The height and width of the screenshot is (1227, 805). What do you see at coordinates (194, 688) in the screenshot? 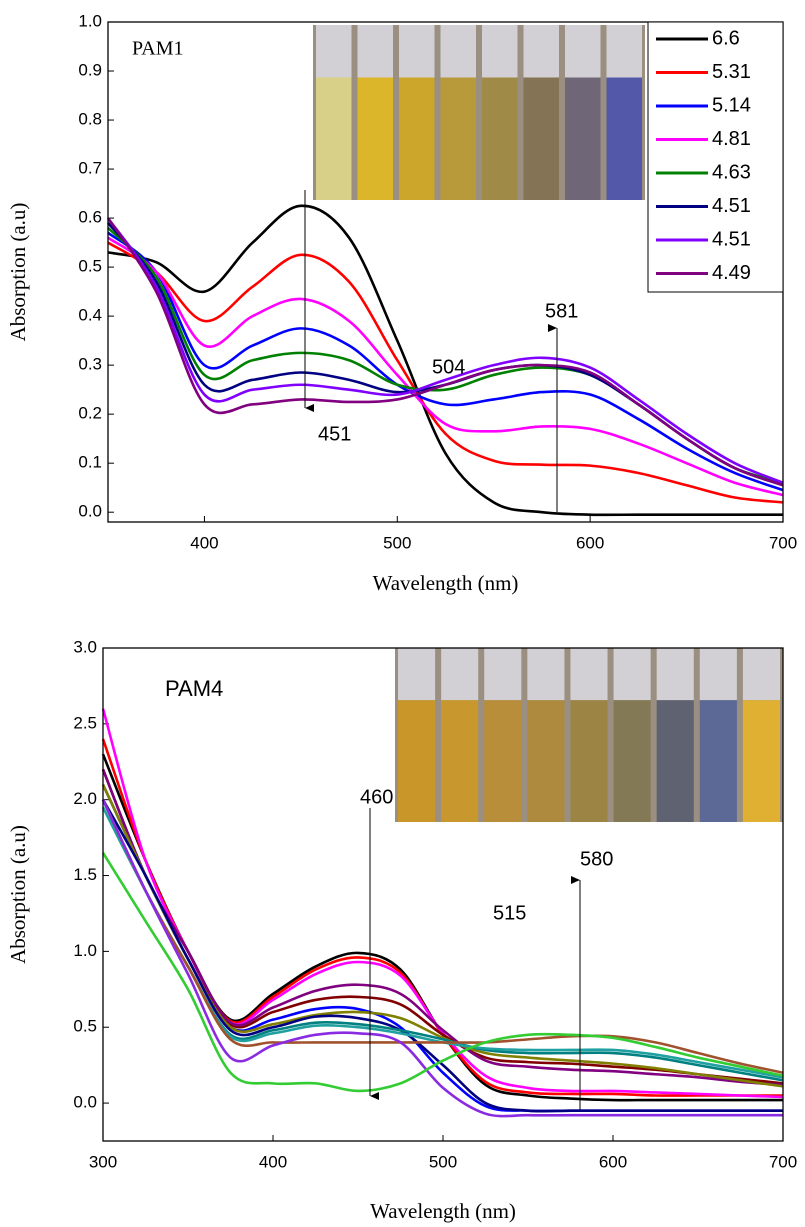
I see `annotation: PAM4` at bounding box center [194, 688].